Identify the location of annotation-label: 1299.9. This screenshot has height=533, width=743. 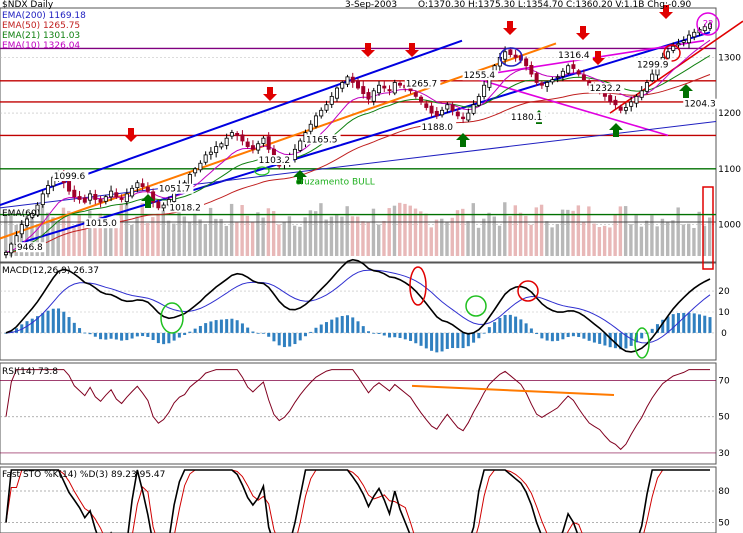
(653, 65).